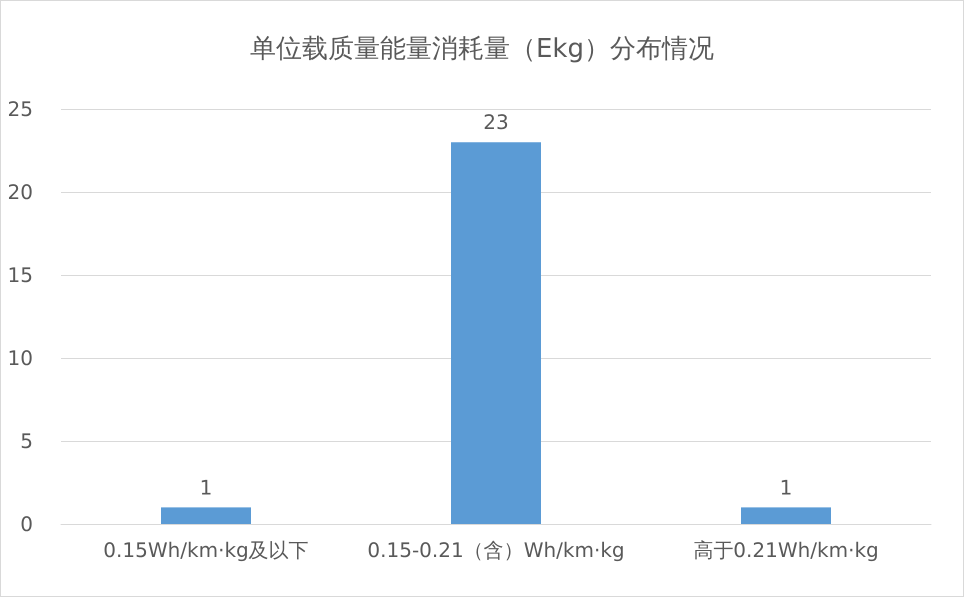 This screenshot has height=597, width=964. What do you see at coordinates (20, 275) in the screenshot?
I see `y-tick-label: 15` at bounding box center [20, 275].